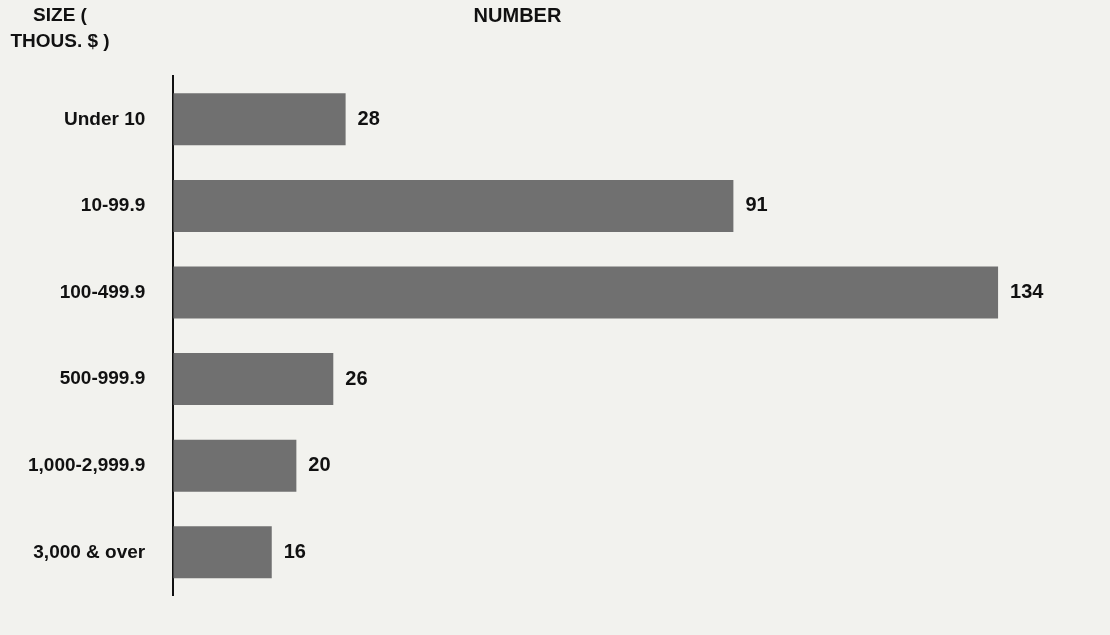 The width and height of the screenshot is (1110, 635). What do you see at coordinates (356, 377) in the screenshot?
I see `data-label: 26` at bounding box center [356, 377].